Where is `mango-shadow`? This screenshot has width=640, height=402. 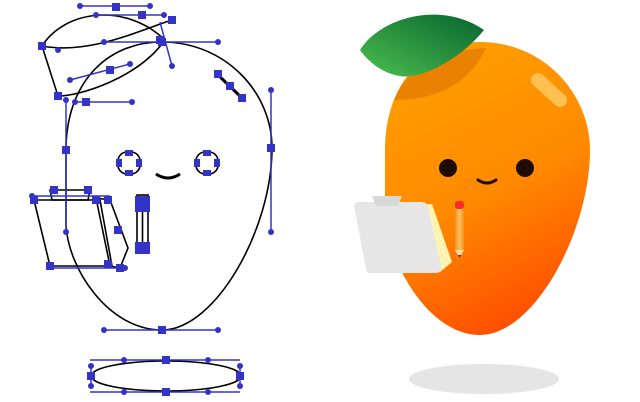
mango-shadow is located at coordinates (484, 379).